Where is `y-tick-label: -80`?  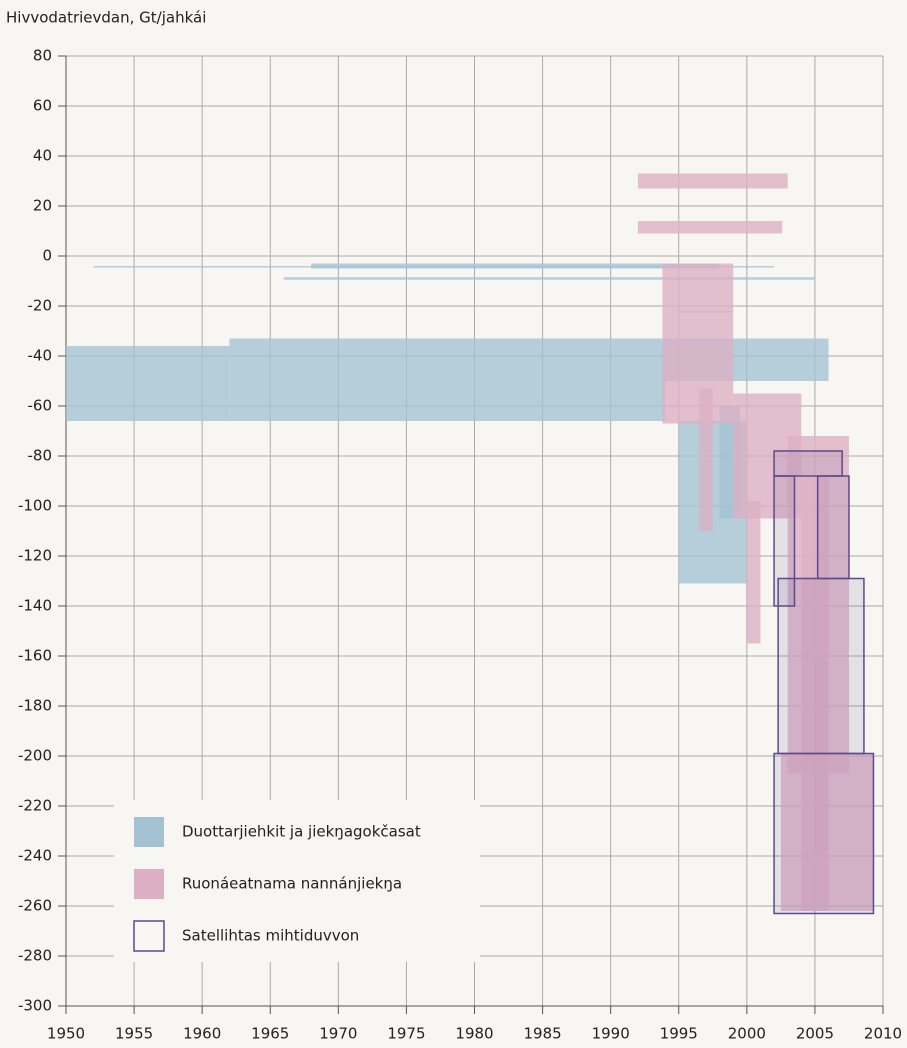
y-tick-label: -80 is located at coordinates (40, 456).